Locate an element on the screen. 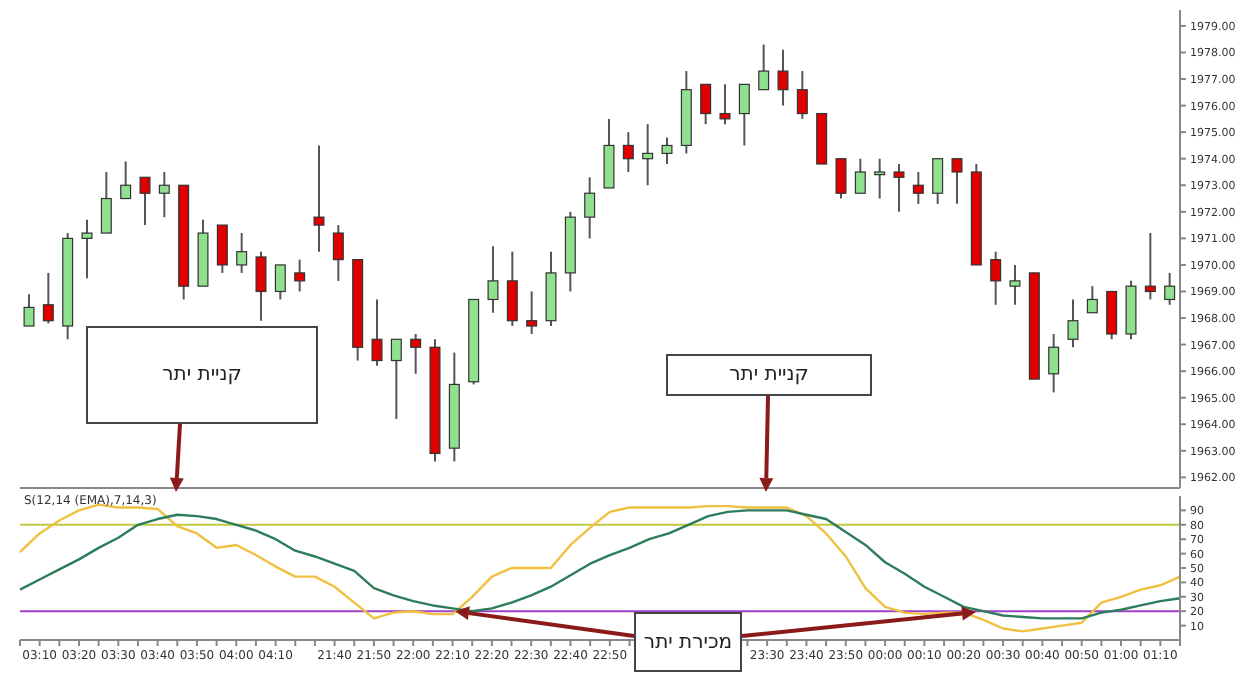 Image resolution: width=1248 pixels, height=686 pixels. text-box: מכירת יתר is located at coordinates (688, 642).